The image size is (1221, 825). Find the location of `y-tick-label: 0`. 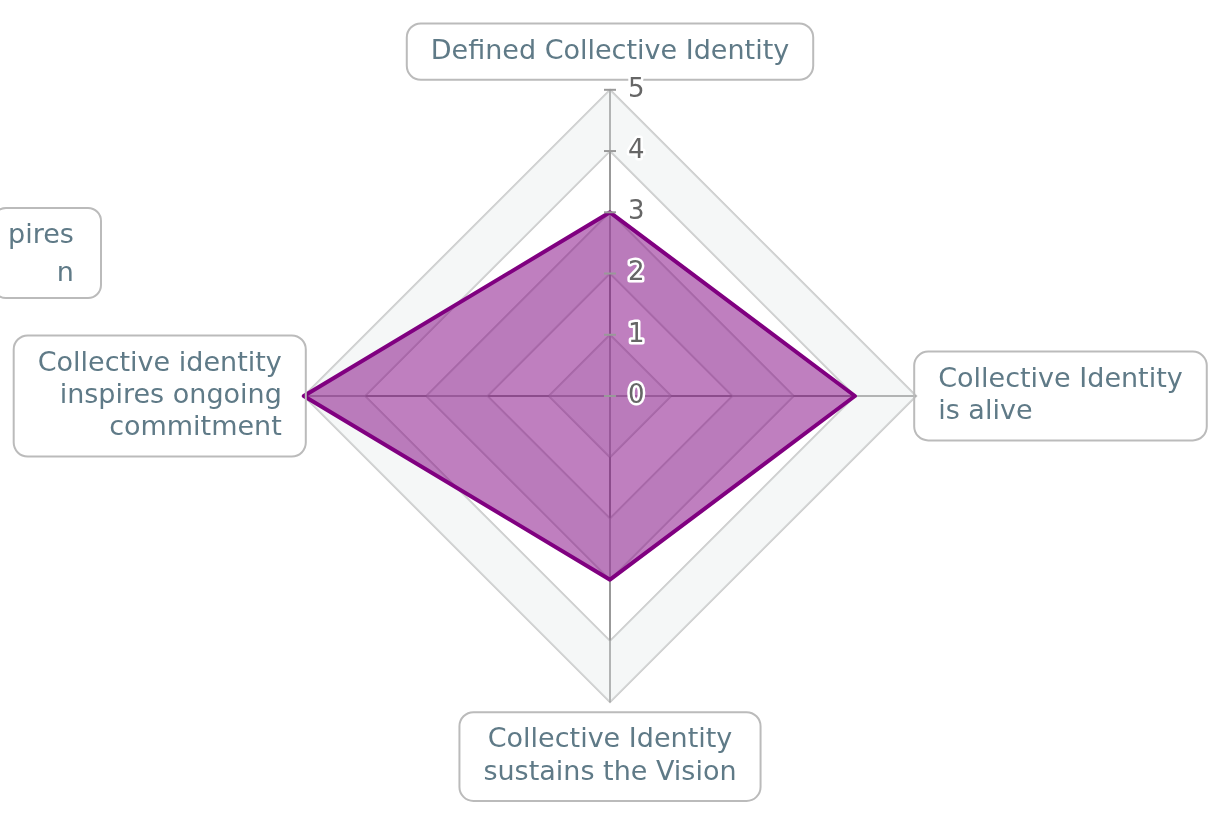

y-tick-label: 0 is located at coordinates (636, 393).